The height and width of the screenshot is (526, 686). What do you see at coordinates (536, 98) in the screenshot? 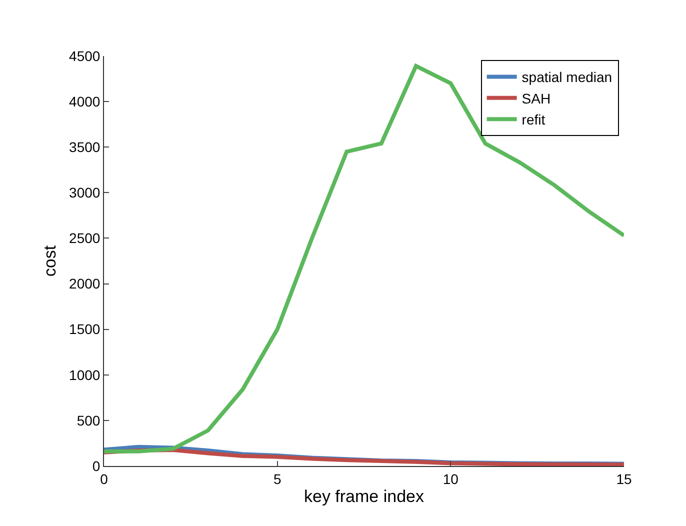
I see `legend-label: SAH` at bounding box center [536, 98].